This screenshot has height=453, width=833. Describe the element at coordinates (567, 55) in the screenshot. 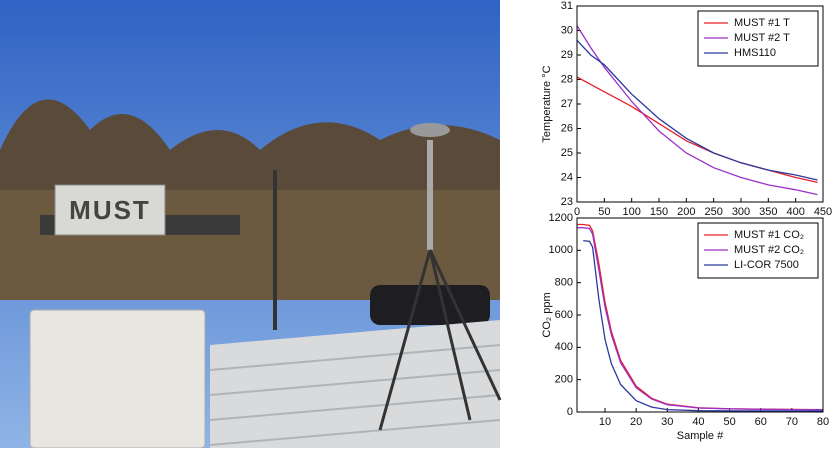

I see `y-tick-label: 29` at that location.